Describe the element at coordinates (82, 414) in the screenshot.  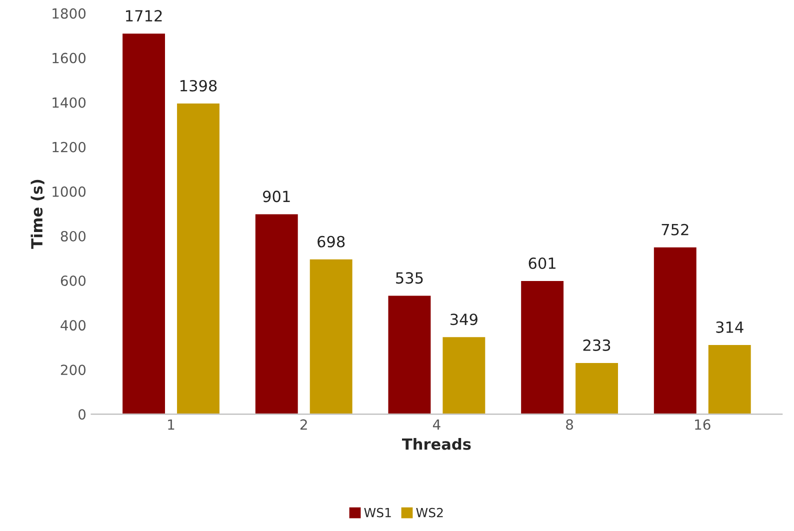
I see `y-tick-label: 0` at that location.